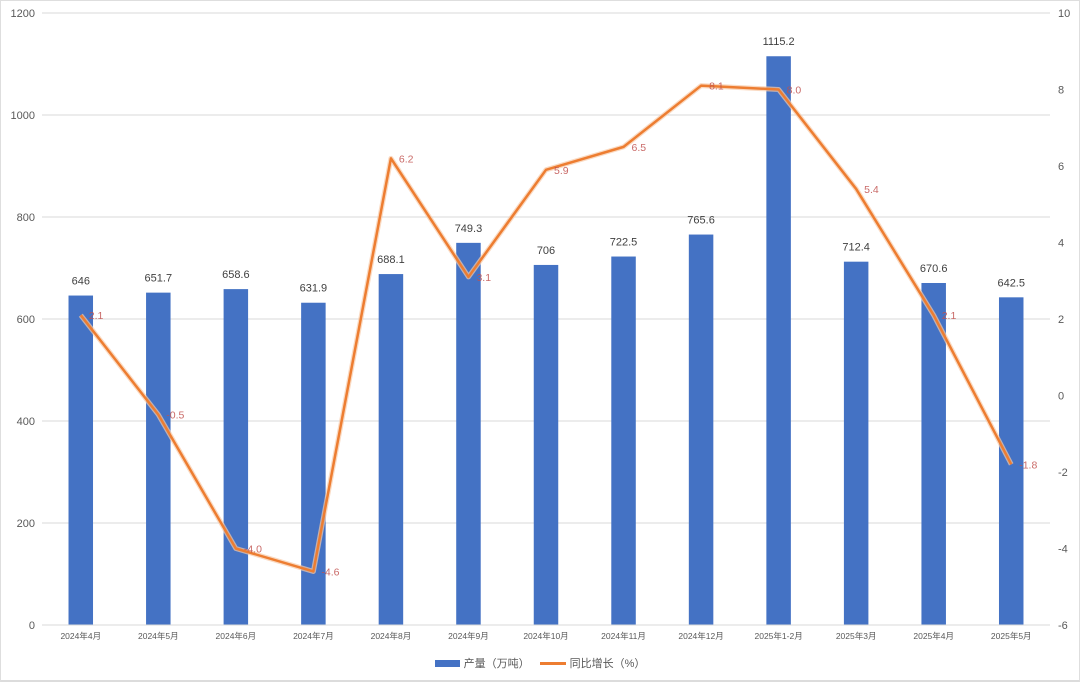 The height and width of the screenshot is (682, 1080). Describe the element at coordinates (175, 416) in the screenshot. I see `line-value-label: -0.5` at that location.